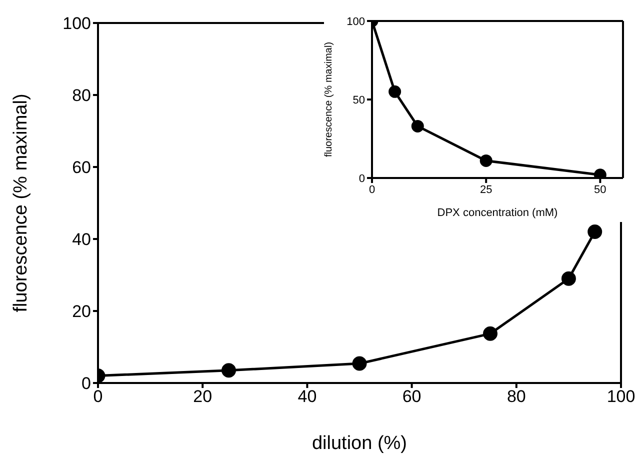  What do you see at coordinates (497, 213) in the screenshot?
I see `x-axis-title: DPX concentration (mM)` at bounding box center [497, 213].